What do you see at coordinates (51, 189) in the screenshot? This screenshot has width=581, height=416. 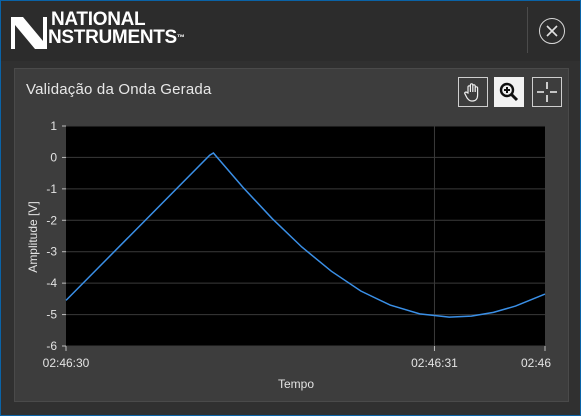 I see `y-tick-label: -1` at bounding box center [51, 189].